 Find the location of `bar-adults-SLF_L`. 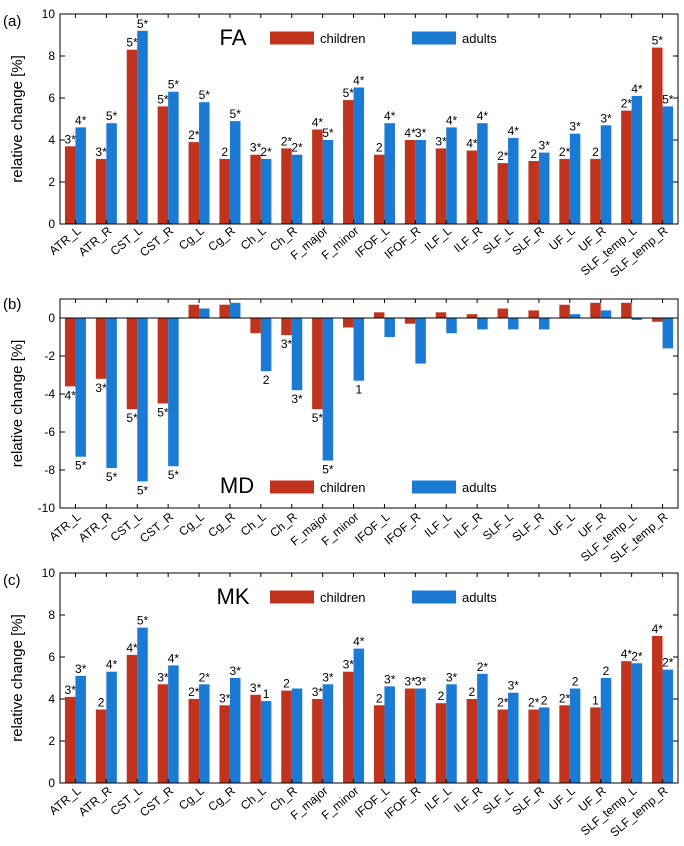

bar-adults-SLF_L is located at coordinates (513, 180).